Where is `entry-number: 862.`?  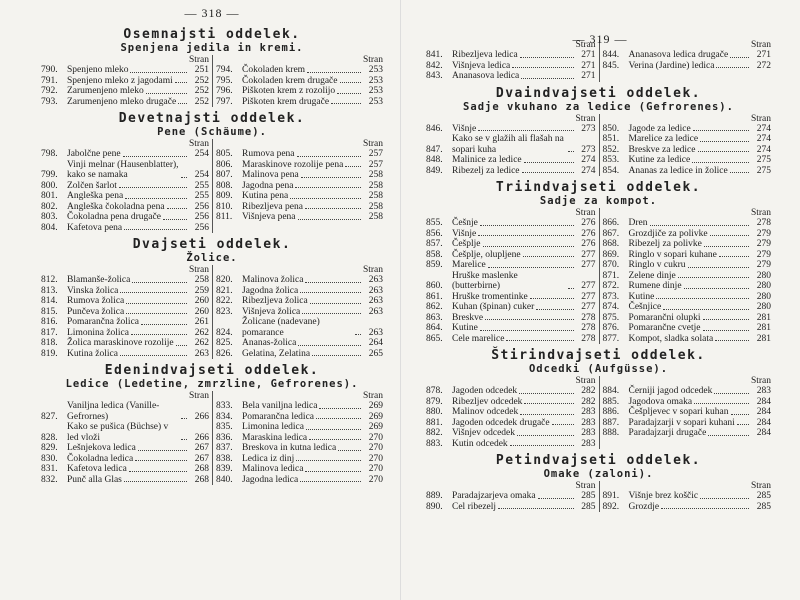 entry-number: 862. is located at coordinates (434, 307).